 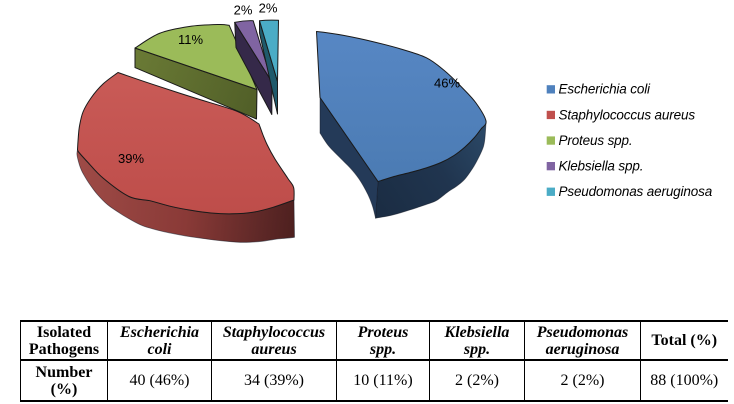 I want to click on svg-text: Pseudomonas aeruginosa, so click(x=636, y=191).